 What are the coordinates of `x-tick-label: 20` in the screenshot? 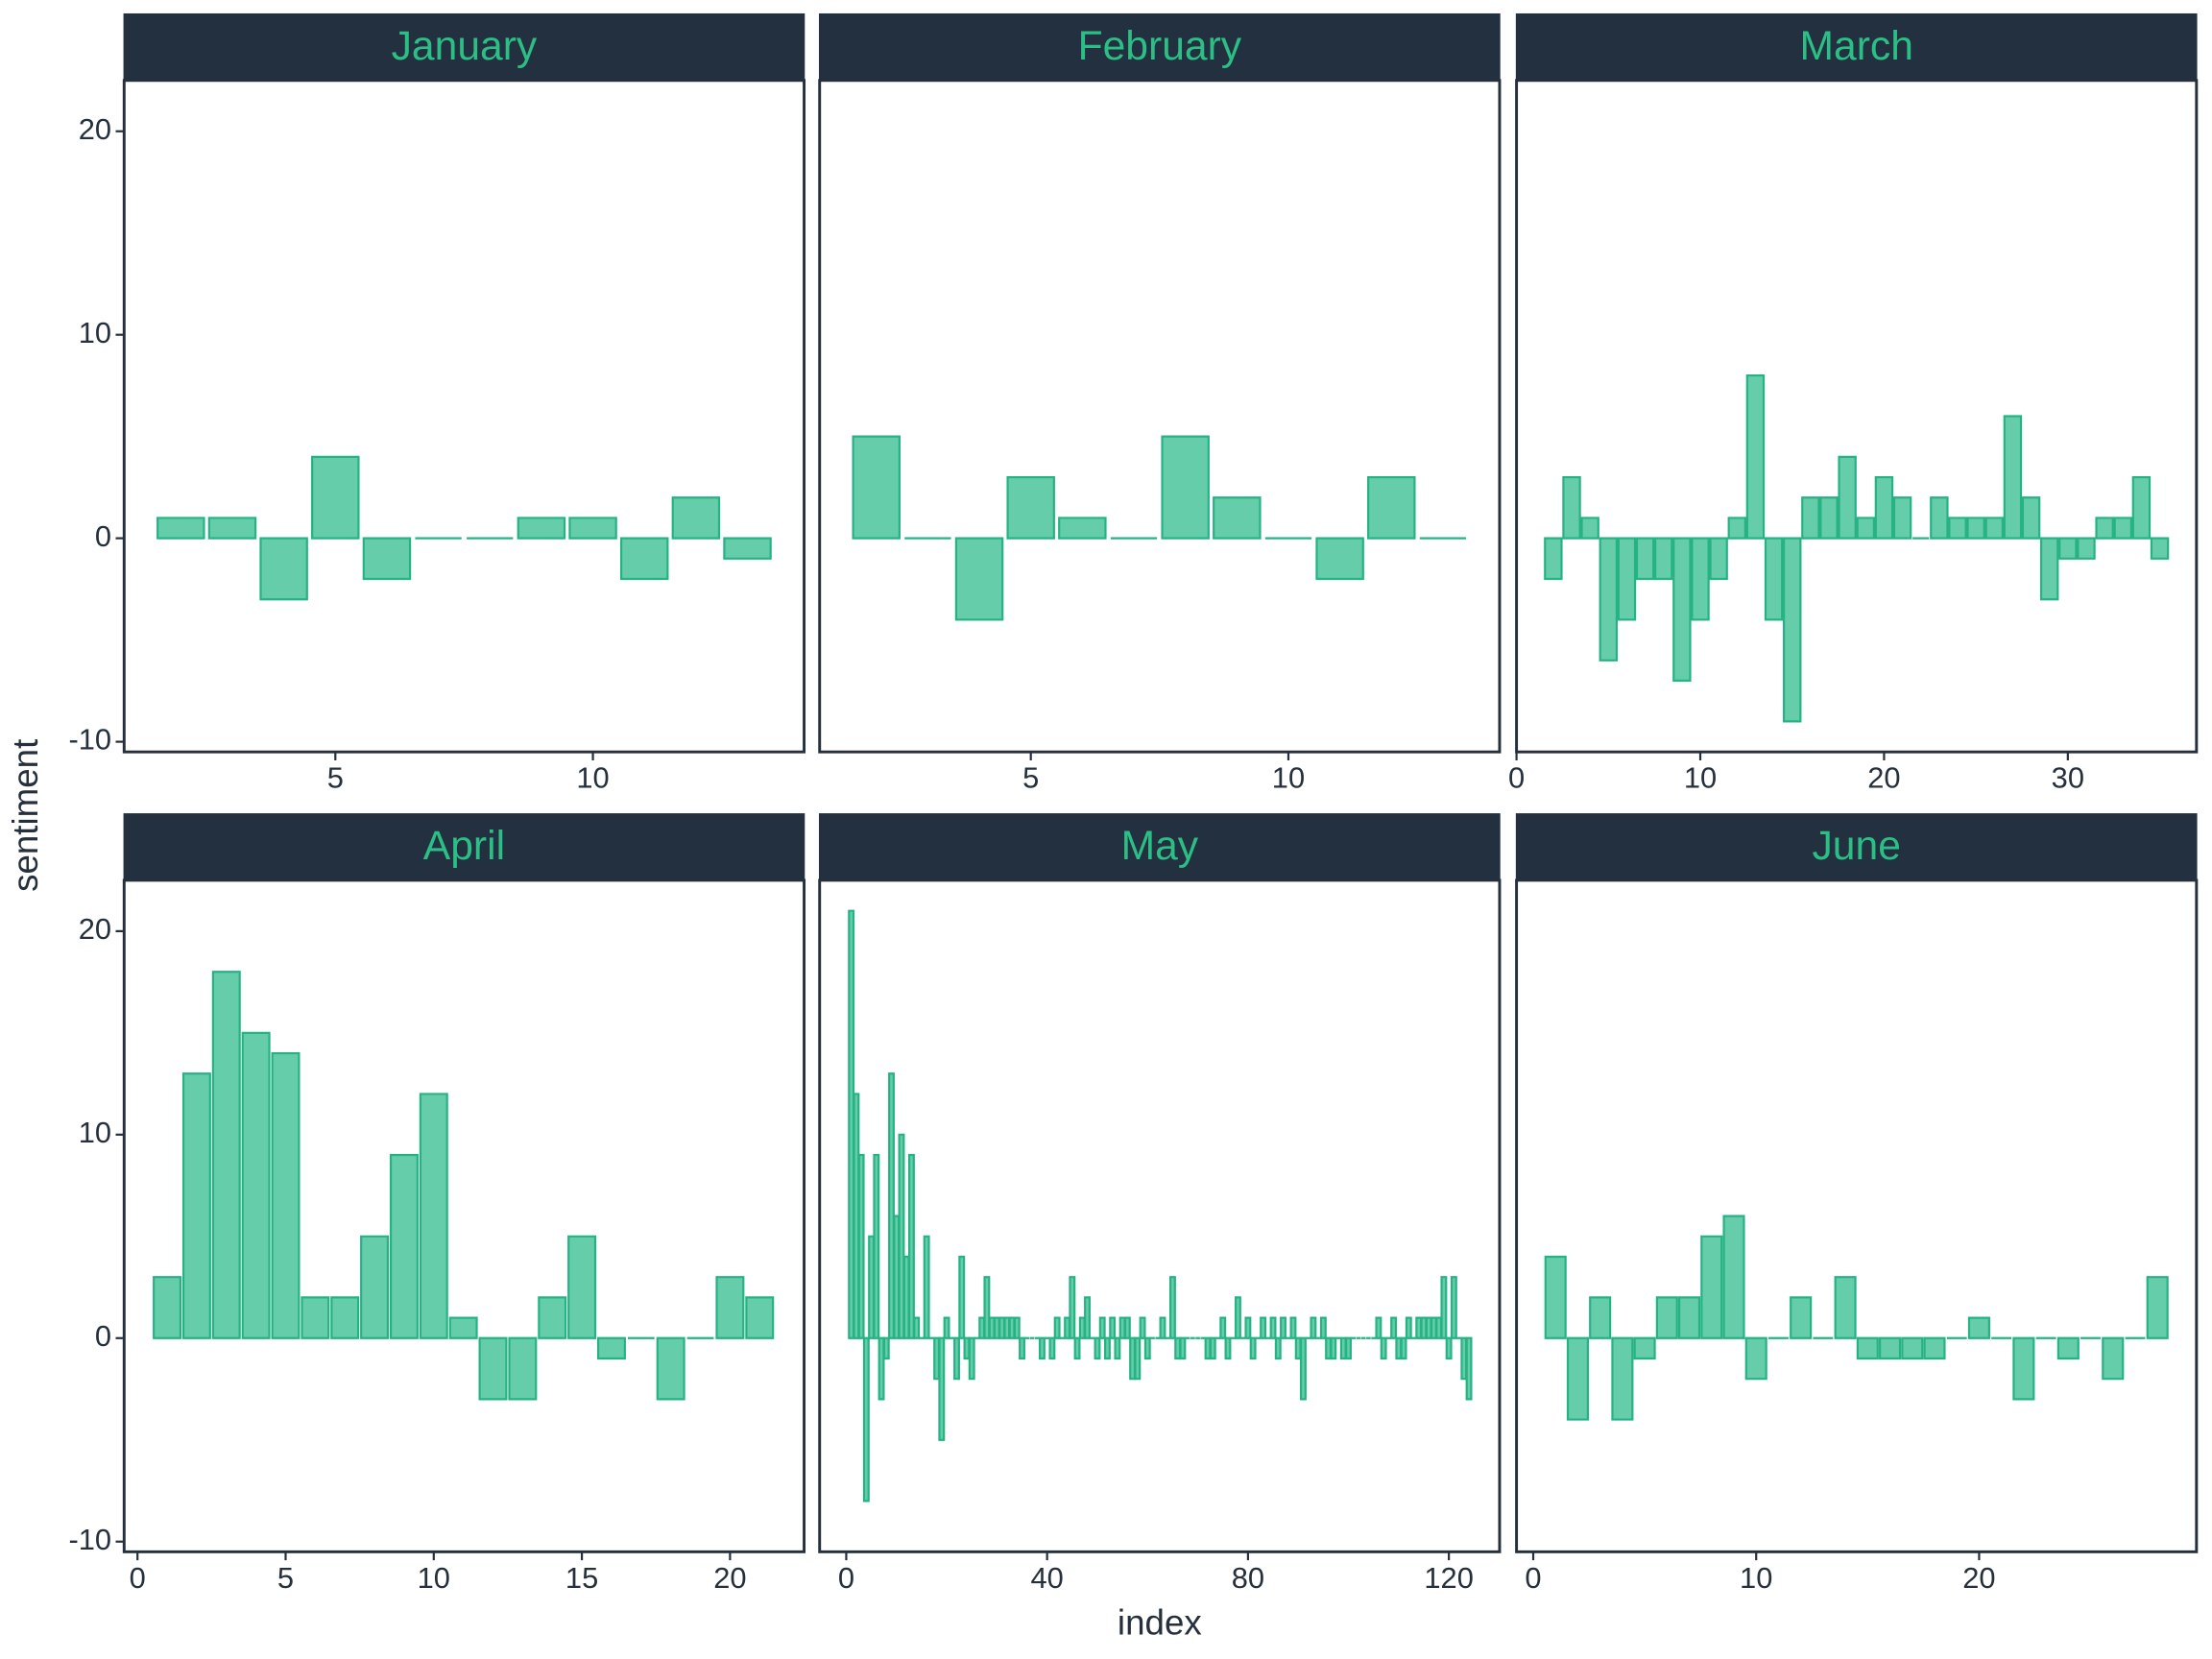 It's located at (729, 1578).